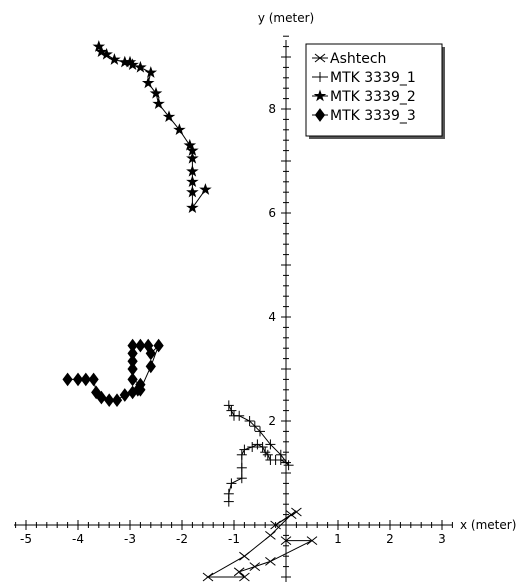 This screenshot has height=584, width=529. Describe the element at coordinates (272, 109) in the screenshot. I see `y-tick-label: 8` at that location.